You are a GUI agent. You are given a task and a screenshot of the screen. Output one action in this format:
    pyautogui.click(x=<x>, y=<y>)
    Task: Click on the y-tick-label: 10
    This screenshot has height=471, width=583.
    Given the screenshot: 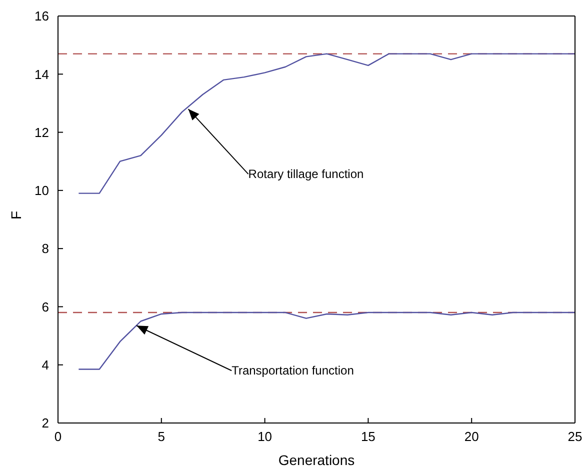 What is the action you would take?
    pyautogui.click(x=41, y=190)
    